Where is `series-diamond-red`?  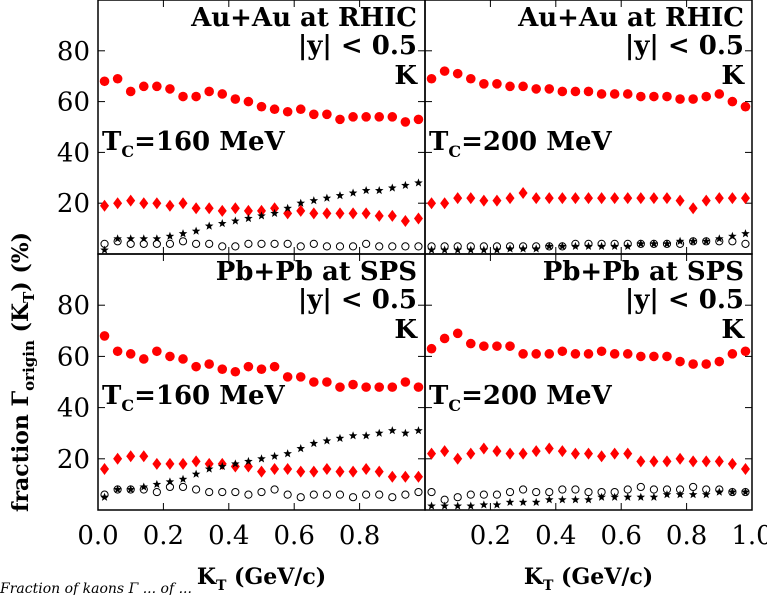 series-diamond-red is located at coordinates (588, 459).